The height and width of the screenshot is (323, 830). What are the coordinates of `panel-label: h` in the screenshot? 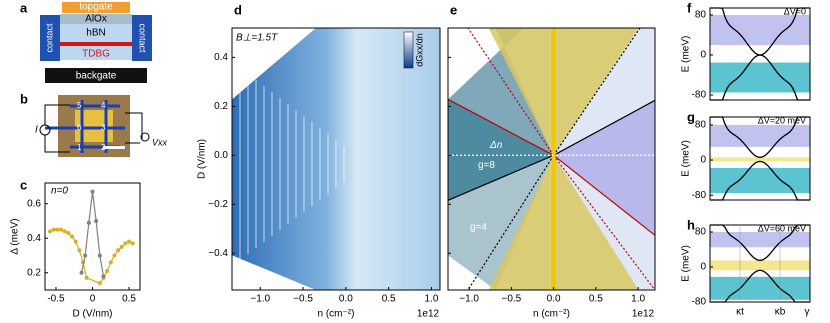 It's located at (691, 224).